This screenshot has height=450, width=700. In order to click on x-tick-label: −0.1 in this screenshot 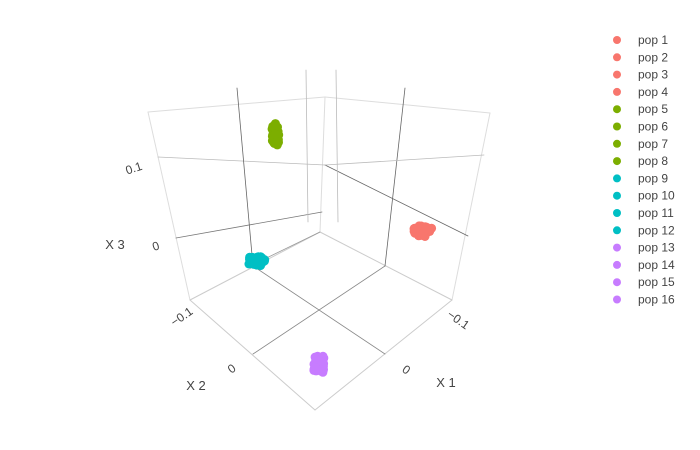, I will do `click(459, 319)`.